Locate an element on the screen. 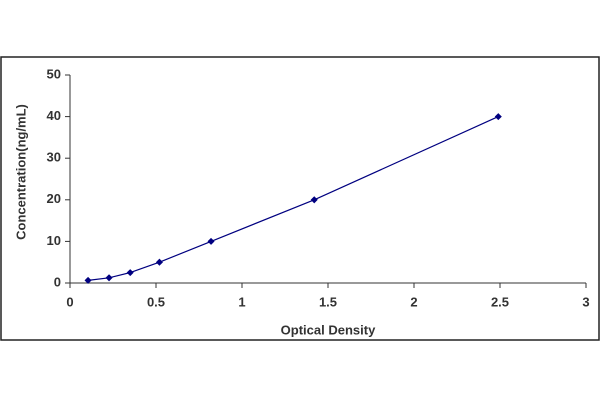  y-tick-label: 50 is located at coordinates (54, 73).